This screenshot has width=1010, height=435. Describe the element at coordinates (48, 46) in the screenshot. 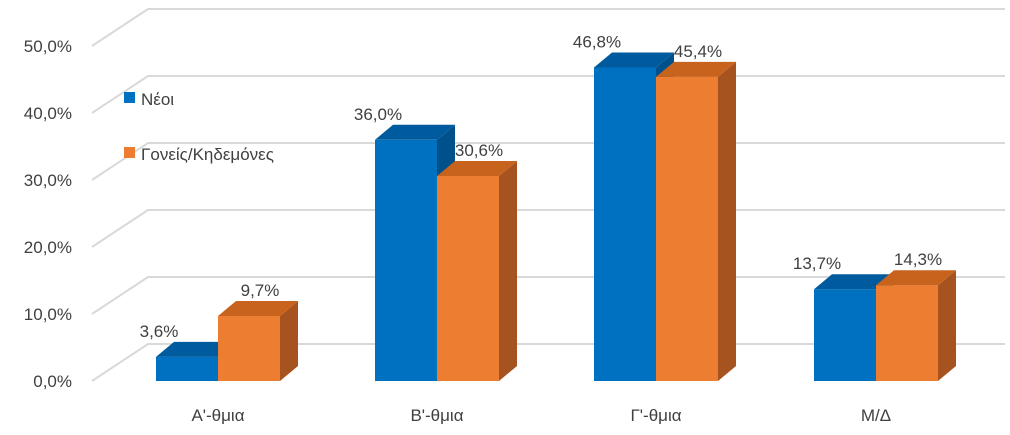

I see `y-tick-label: 50,0%` at that location.